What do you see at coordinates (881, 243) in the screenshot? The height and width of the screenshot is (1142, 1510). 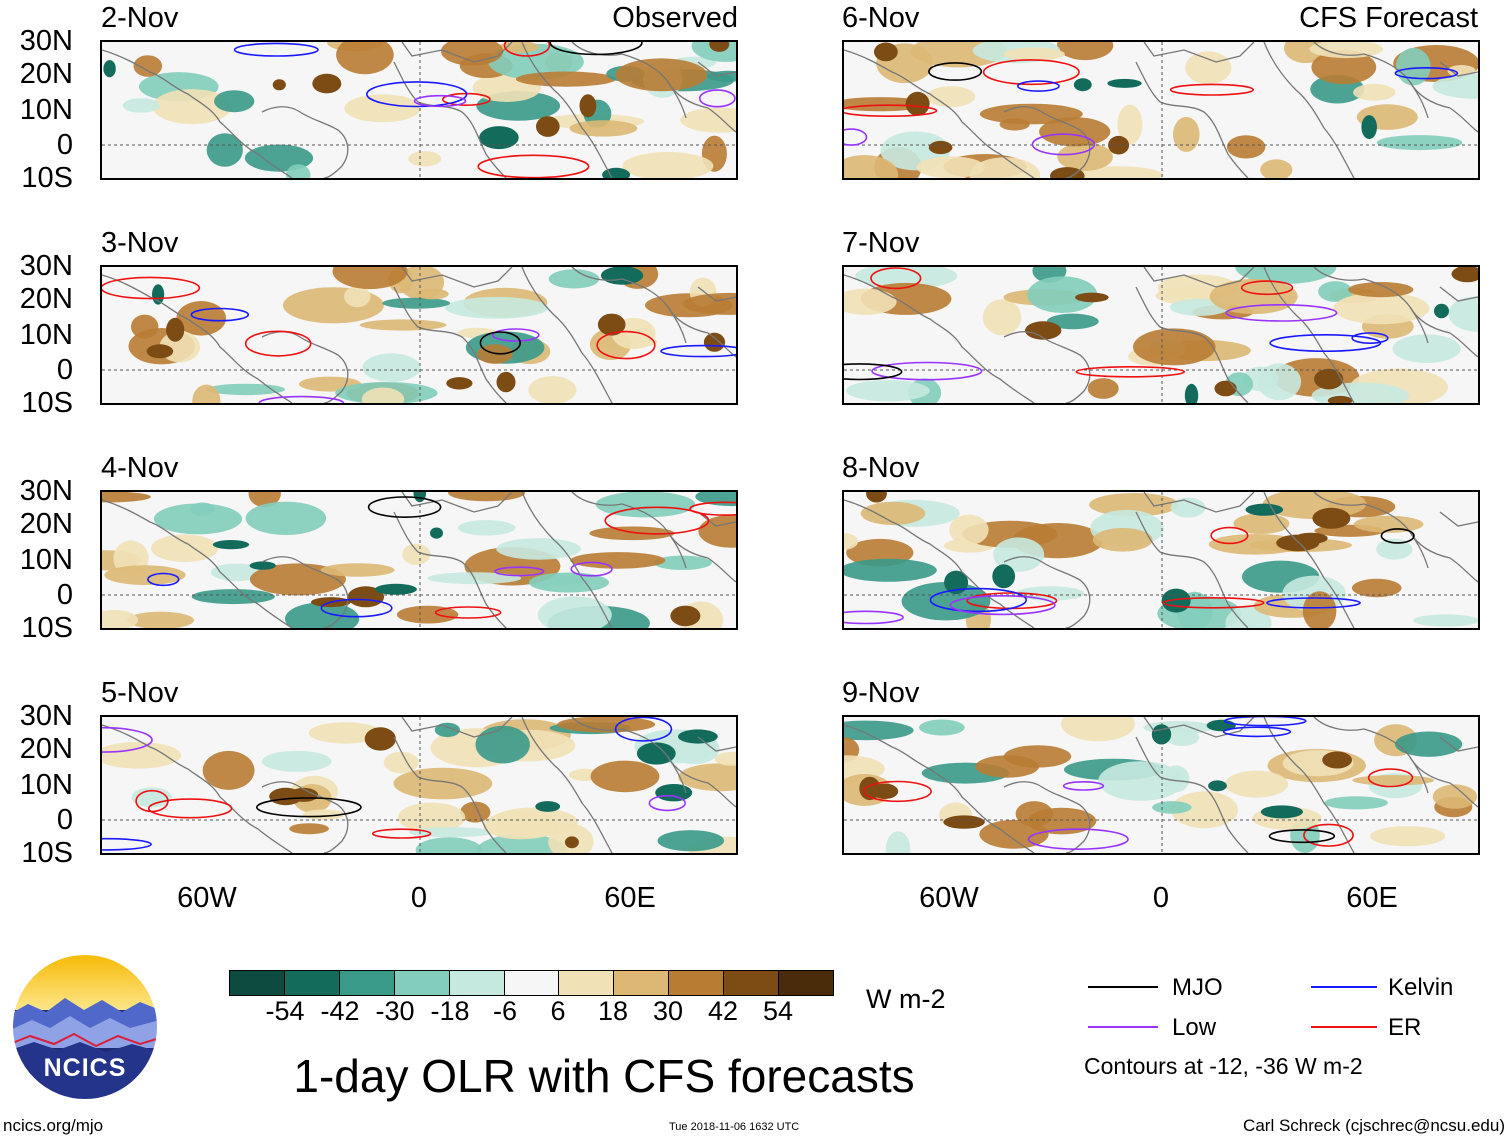 I see `panel-date-forecast-2: 7-Nov` at bounding box center [881, 243].